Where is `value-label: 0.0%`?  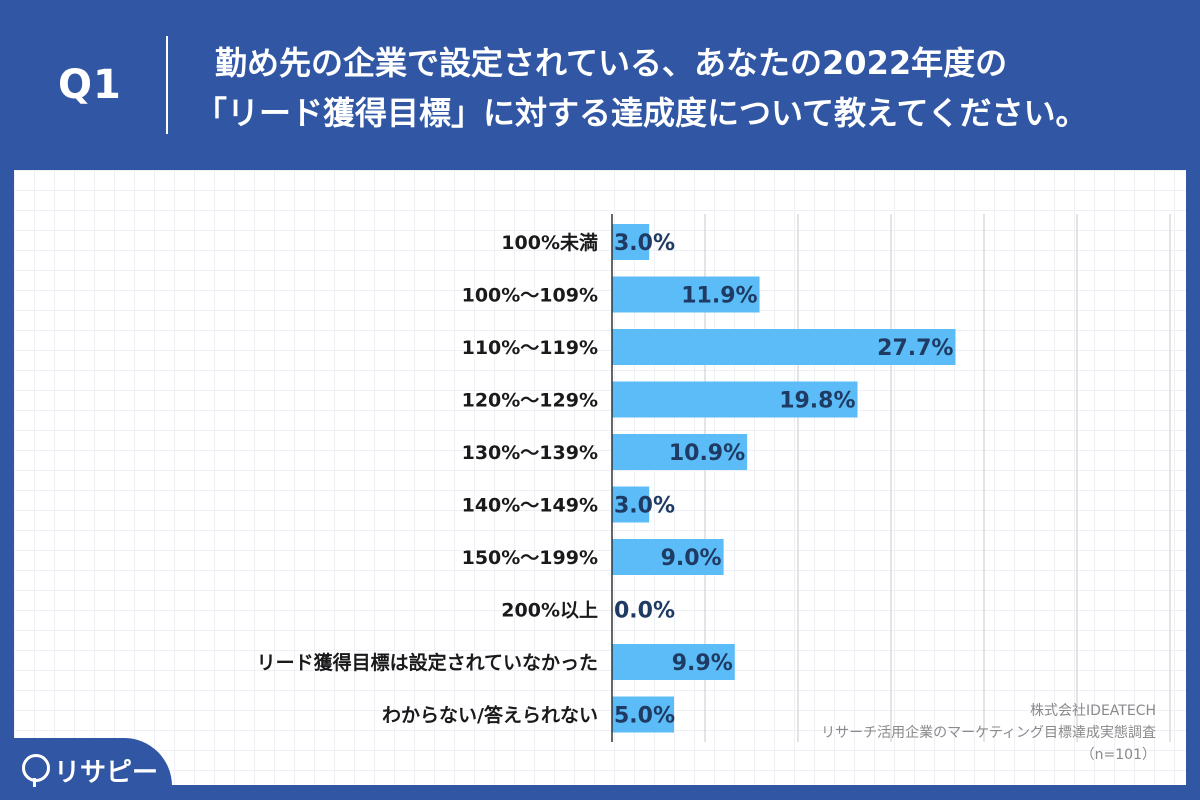 value-label: 0.0% is located at coordinates (644, 611).